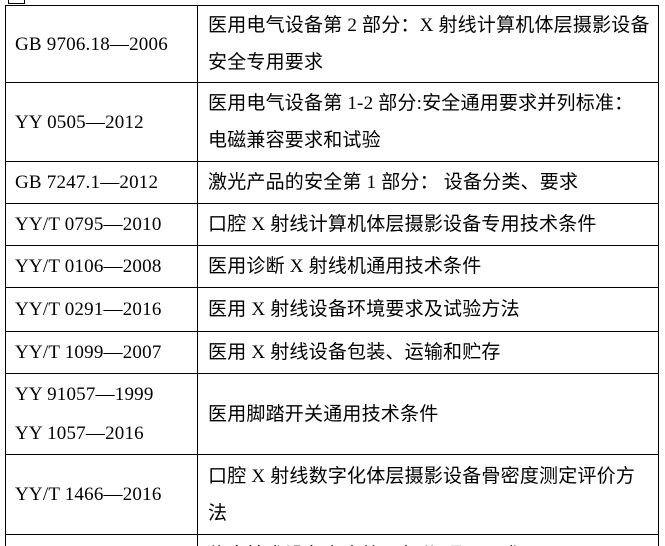 This screenshot has width=665, height=546. What do you see at coordinates (101, 224) in the screenshot?
I see `standard-code-cell: YY/T 0795—2010` at bounding box center [101, 224].